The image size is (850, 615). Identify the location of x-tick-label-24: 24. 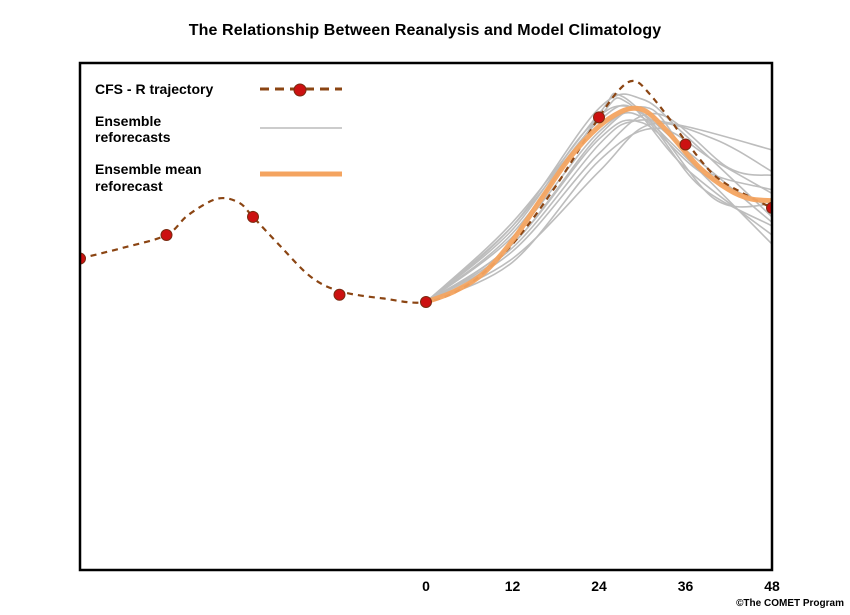
(599, 586).